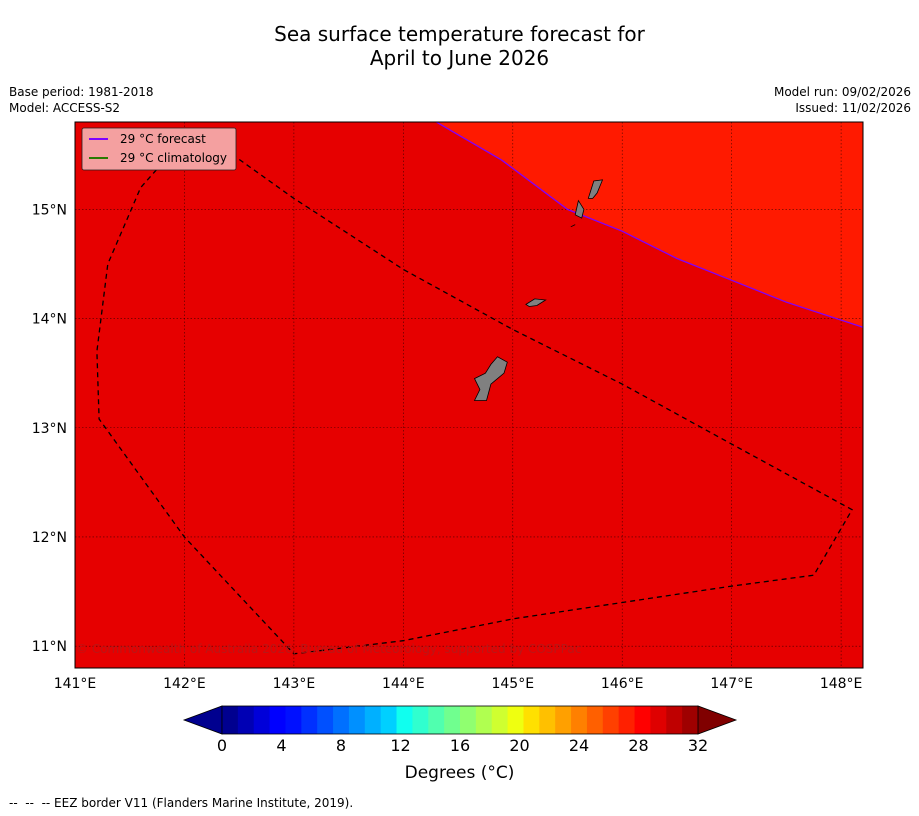  I want to click on island-tinian, so click(579, 209).